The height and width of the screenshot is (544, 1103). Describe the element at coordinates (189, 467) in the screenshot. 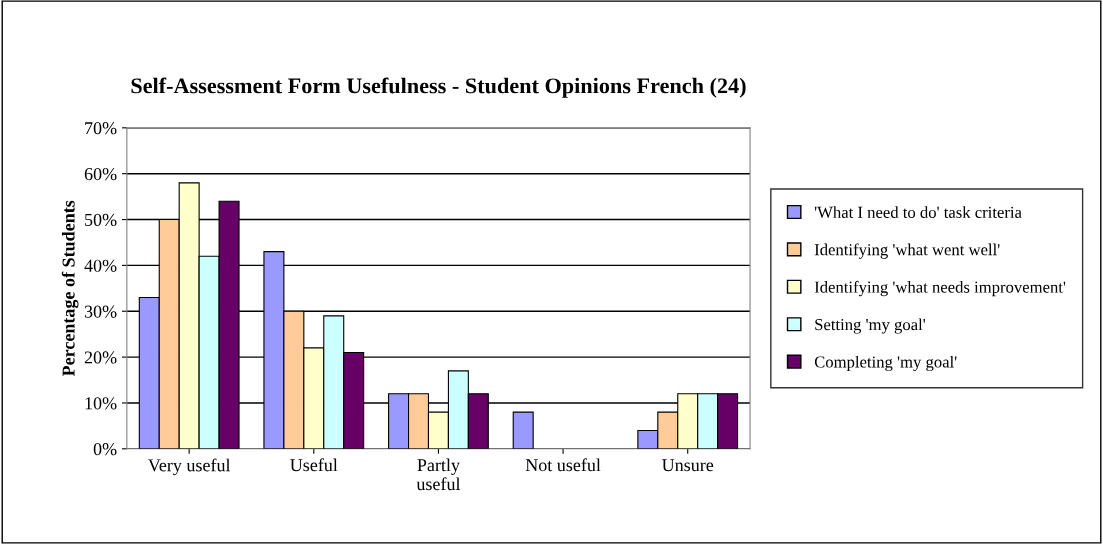

I see `x-tick-label: Very useful` at that location.